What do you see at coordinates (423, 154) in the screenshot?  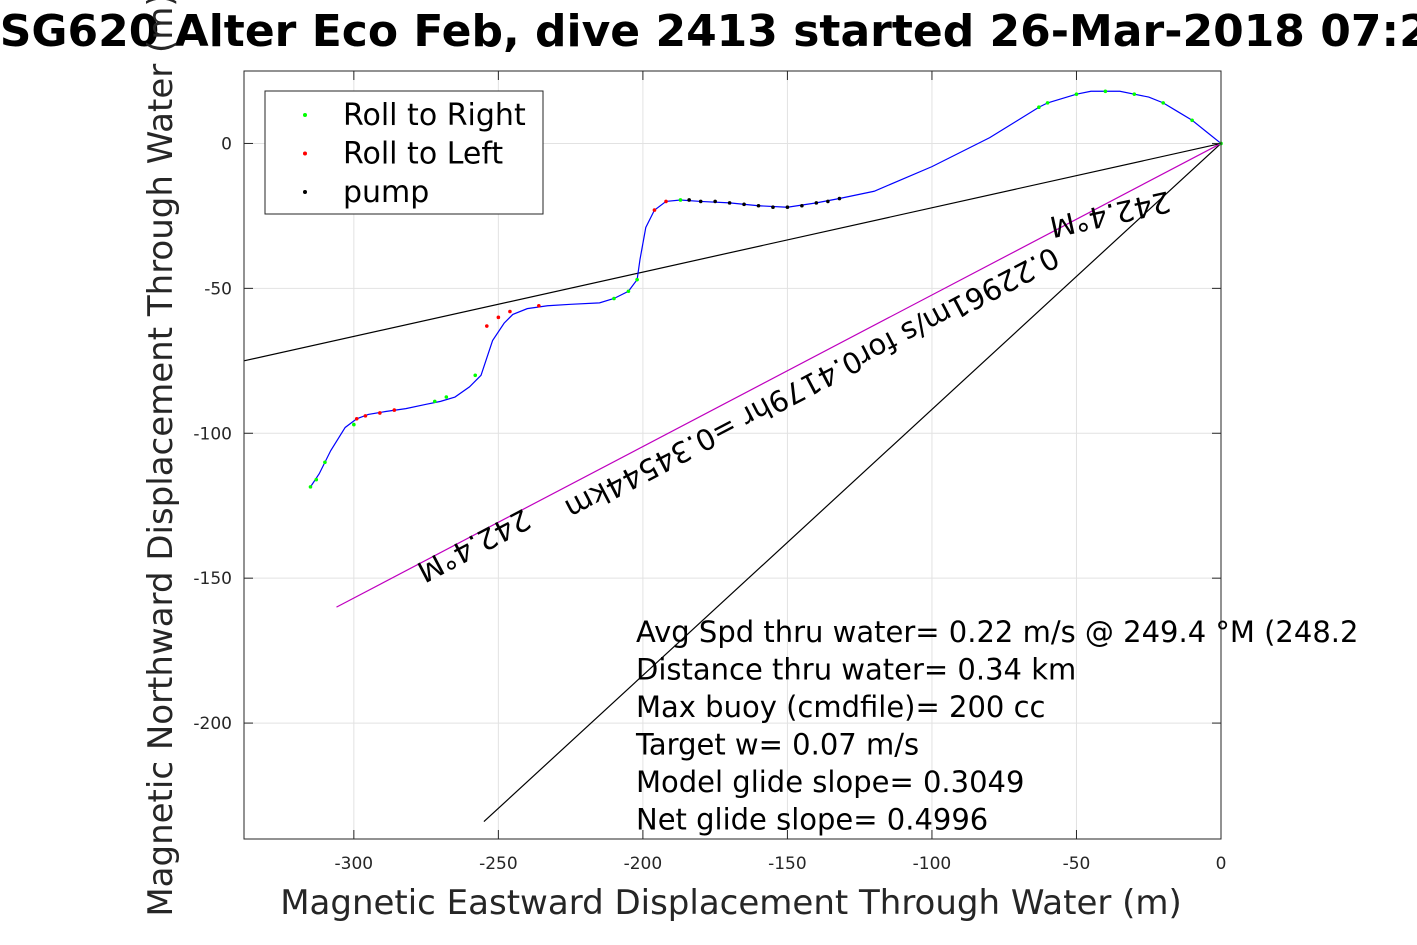 I see `legend-label: Roll to Left` at bounding box center [423, 154].